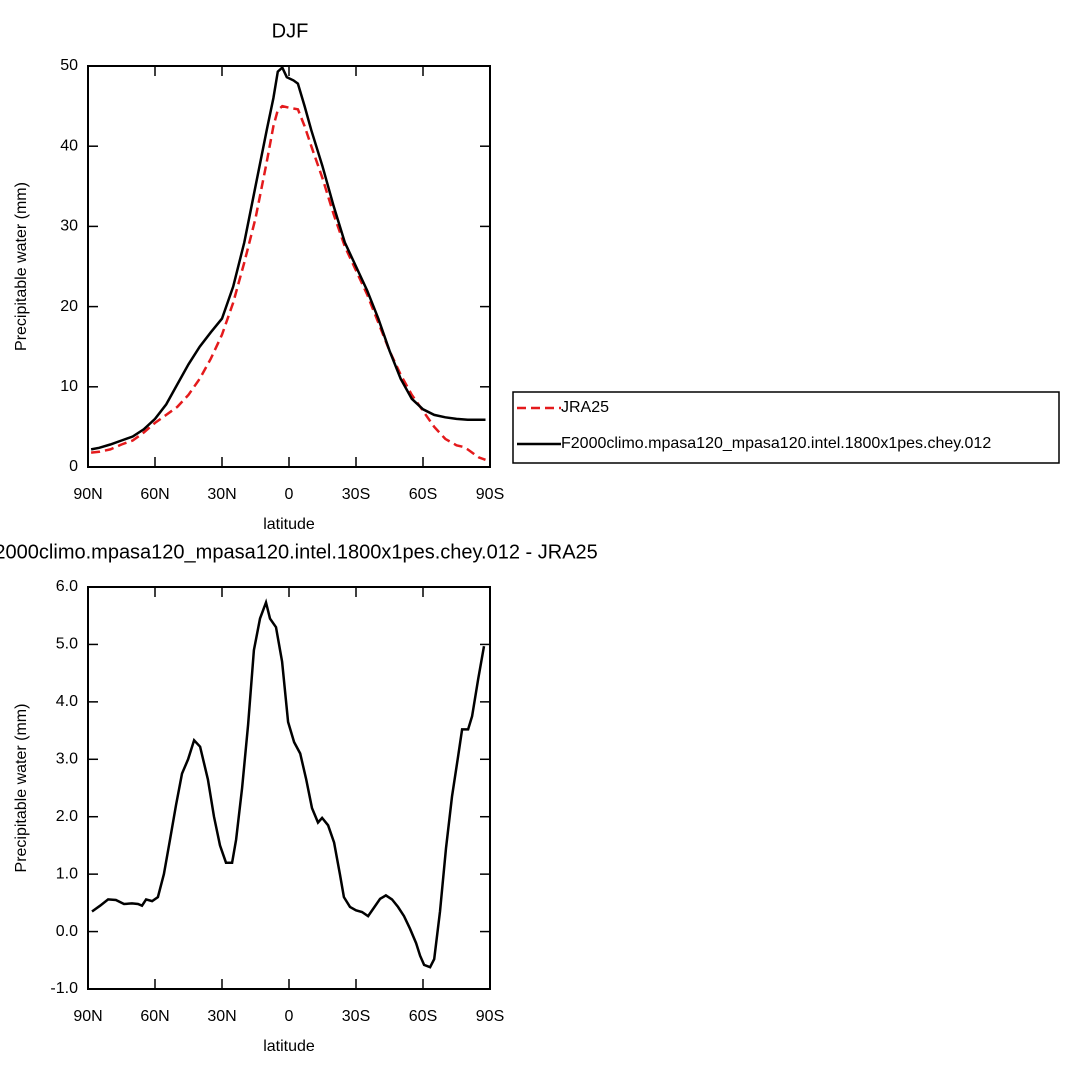 Image resolution: width=1077 pixels, height=1075 pixels. What do you see at coordinates (67, 931) in the screenshot?
I see `y-tick-label: 0.0` at bounding box center [67, 931].